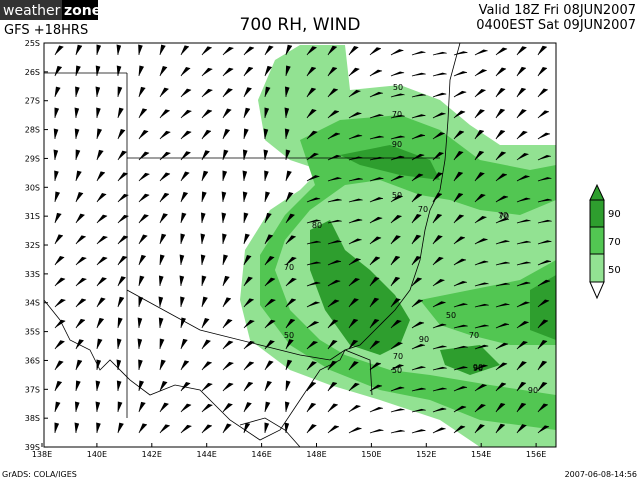 The width and height of the screenshot is (640, 484). What do you see at coordinates (317, 225) in the screenshot?
I see `contour-label: 80` at bounding box center [317, 225].